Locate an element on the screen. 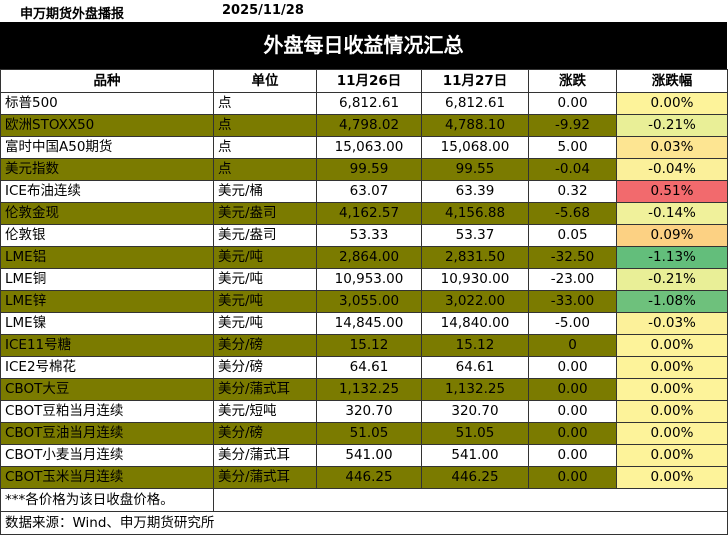 The height and width of the screenshot is (535, 728). cell-name: ICE布油连续 is located at coordinates (107, 191).